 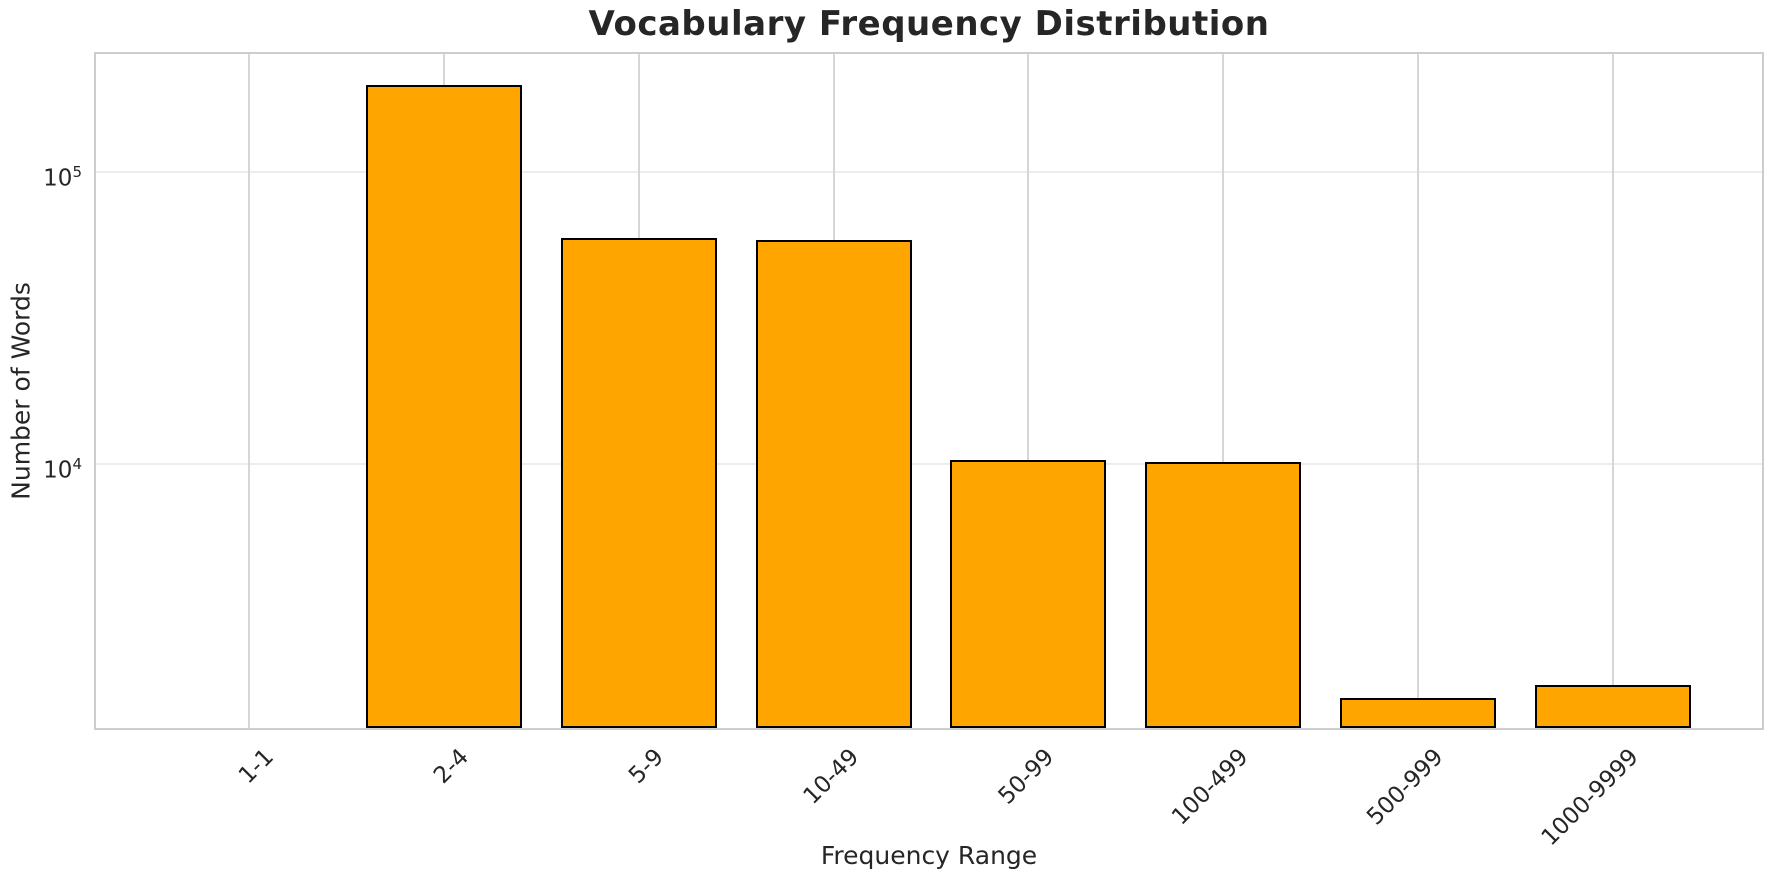 What do you see at coordinates (1405, 787) in the screenshot?
I see `x-tick-label: 500-999` at bounding box center [1405, 787].